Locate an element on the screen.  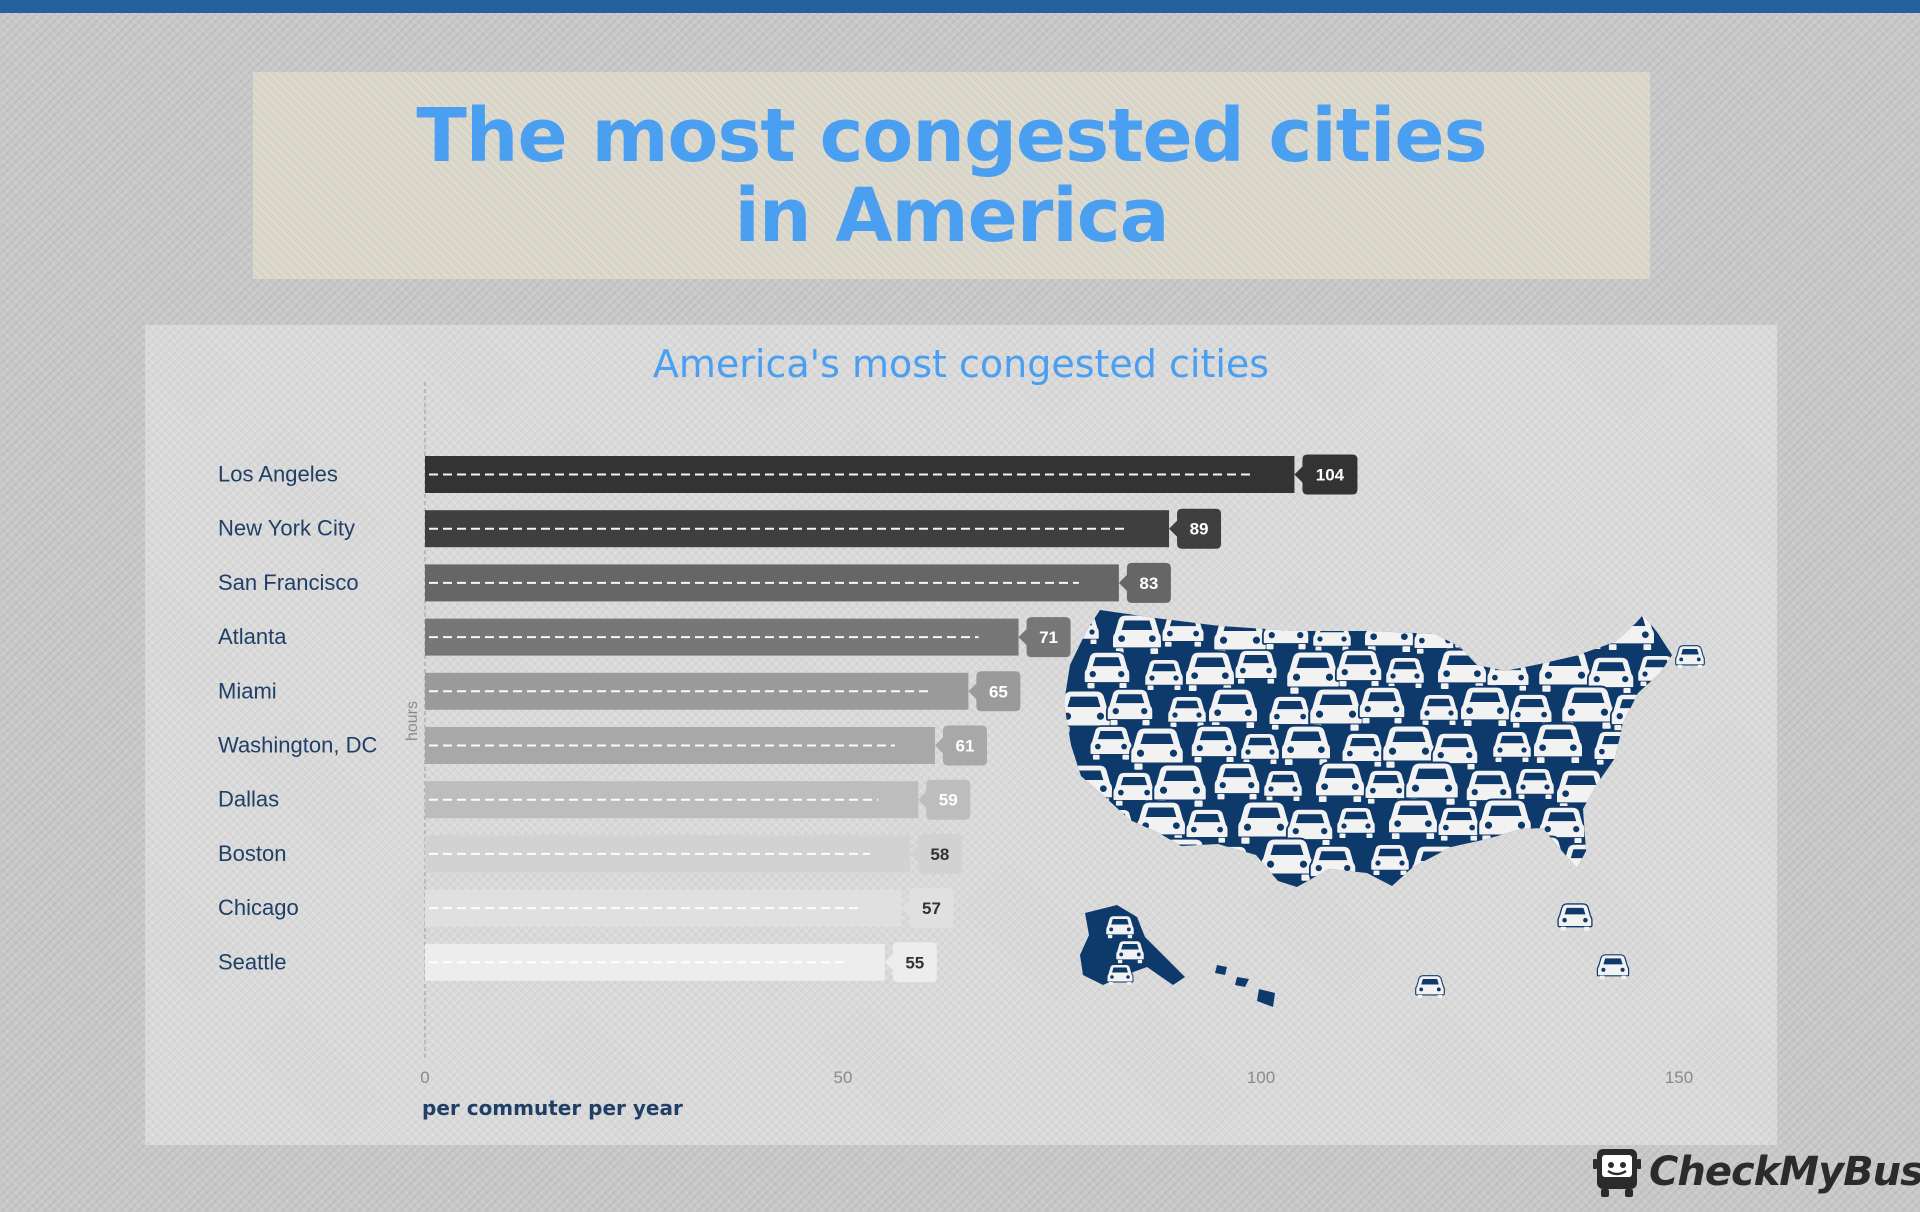
data-label: 61 is located at coordinates (964, 746).